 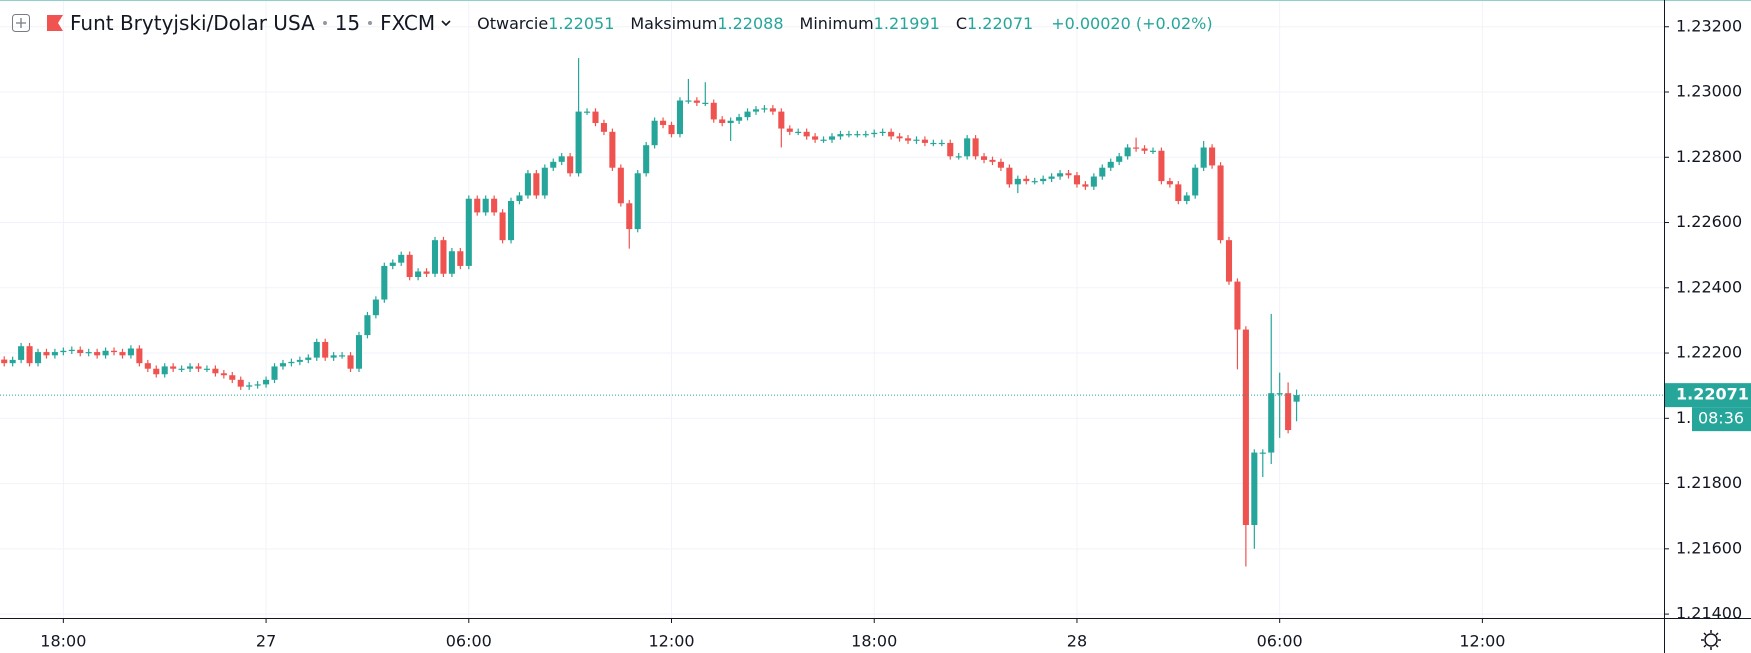 I want to click on symbol: Funt Brytyjski/Dolar USA, so click(x=192, y=23).